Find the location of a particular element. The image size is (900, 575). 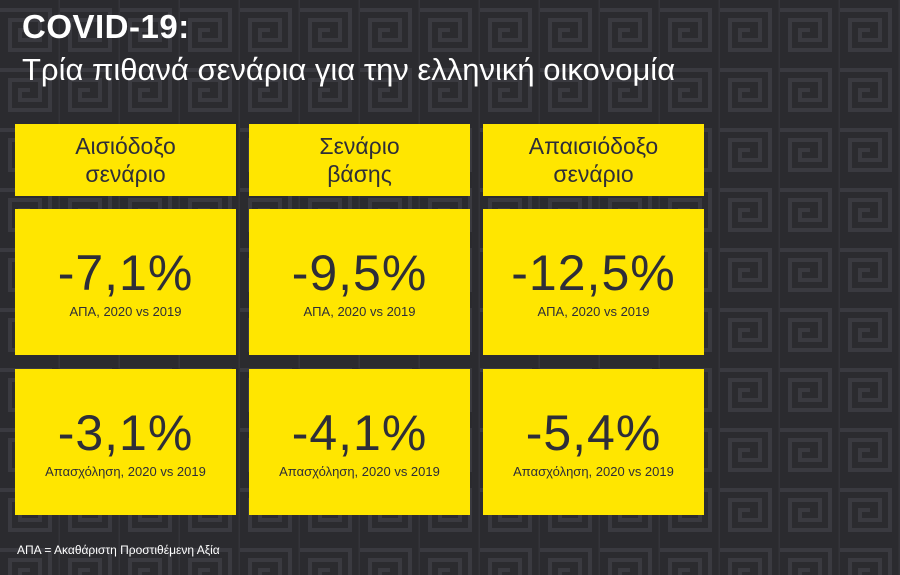

scenario-label: Απαισιόδοξο σενάριο is located at coordinates (593, 160).